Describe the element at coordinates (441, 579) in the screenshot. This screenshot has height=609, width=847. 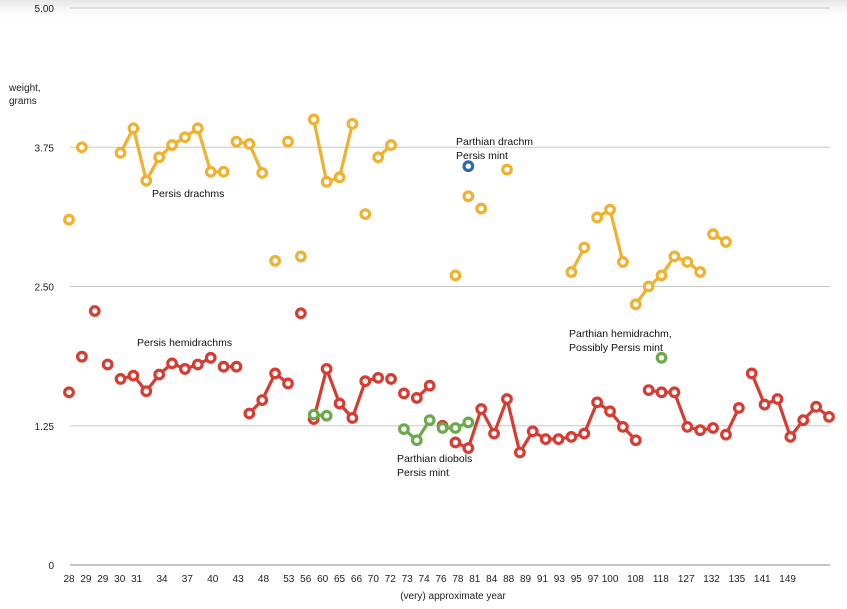
I see `x-tick-label: 76` at that location.